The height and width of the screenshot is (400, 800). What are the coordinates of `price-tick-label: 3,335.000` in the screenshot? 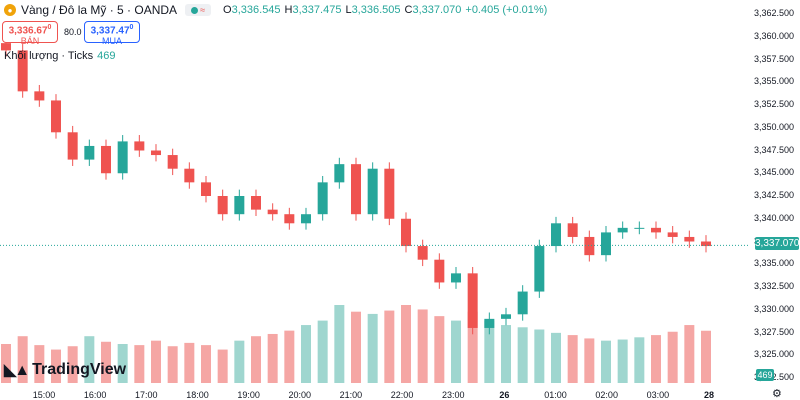 It's located at (773, 263).